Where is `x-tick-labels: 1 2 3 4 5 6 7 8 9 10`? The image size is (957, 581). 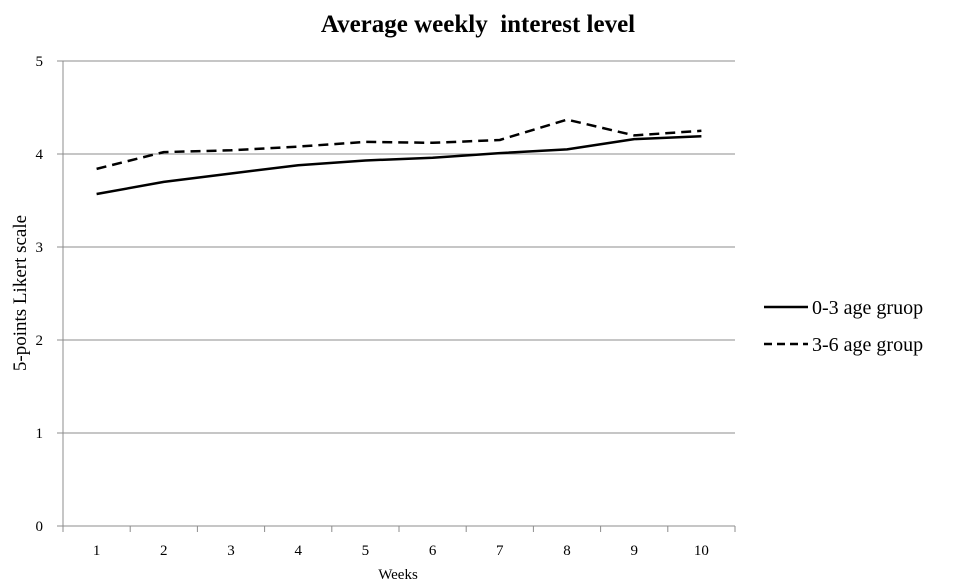 x-tick-labels: 1 2 3 4 5 6 7 8 9 10 is located at coordinates (401, 551).